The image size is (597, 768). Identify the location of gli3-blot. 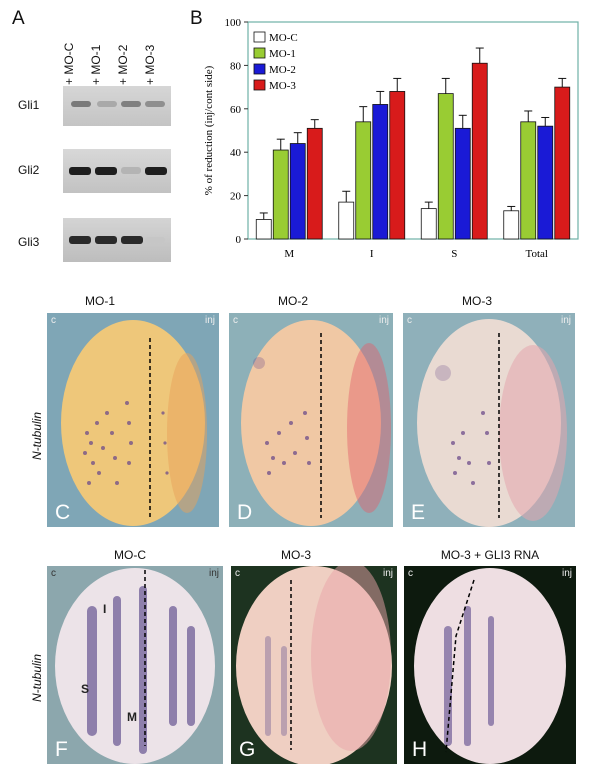
(117, 240).